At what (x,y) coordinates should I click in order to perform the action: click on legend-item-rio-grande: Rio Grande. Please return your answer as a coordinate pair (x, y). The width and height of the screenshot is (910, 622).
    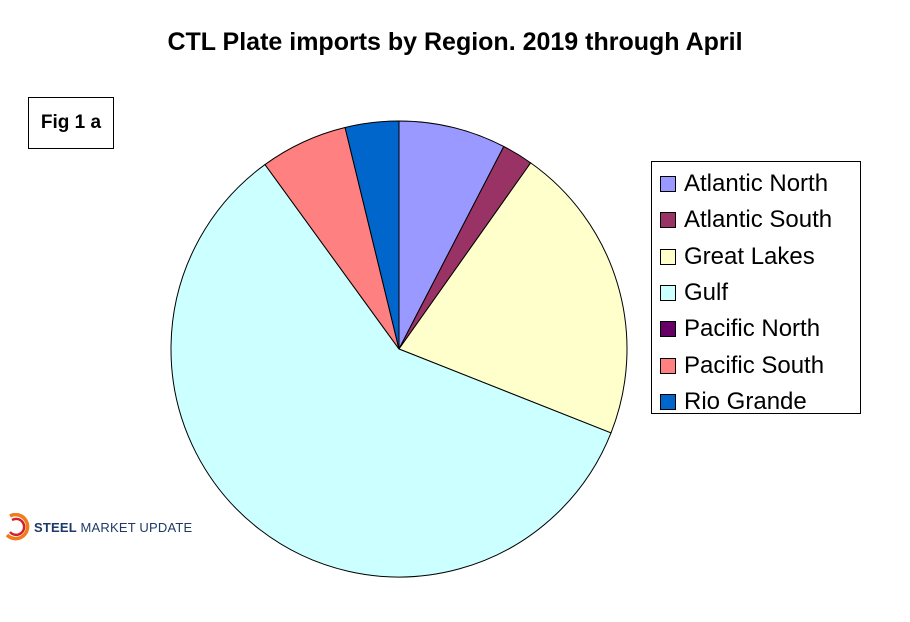
    Looking at the image, I should click on (756, 402).